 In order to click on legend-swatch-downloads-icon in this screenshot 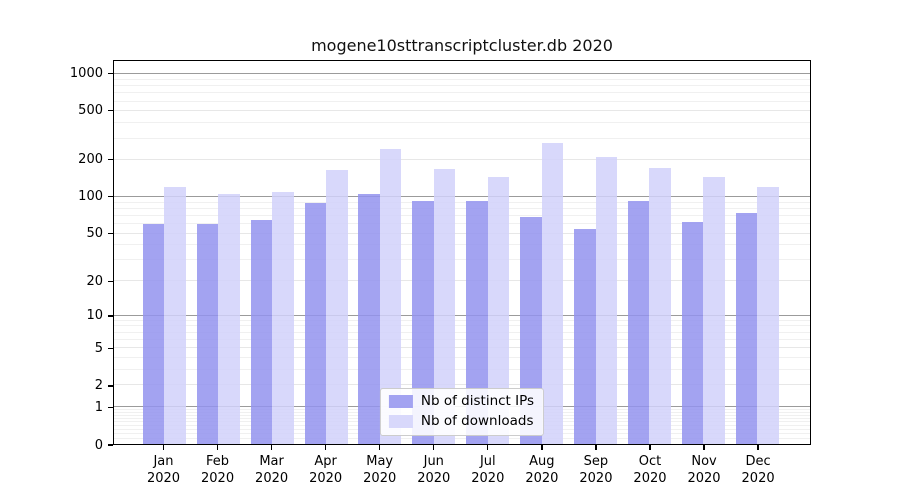, I will do `click(400, 421)`.